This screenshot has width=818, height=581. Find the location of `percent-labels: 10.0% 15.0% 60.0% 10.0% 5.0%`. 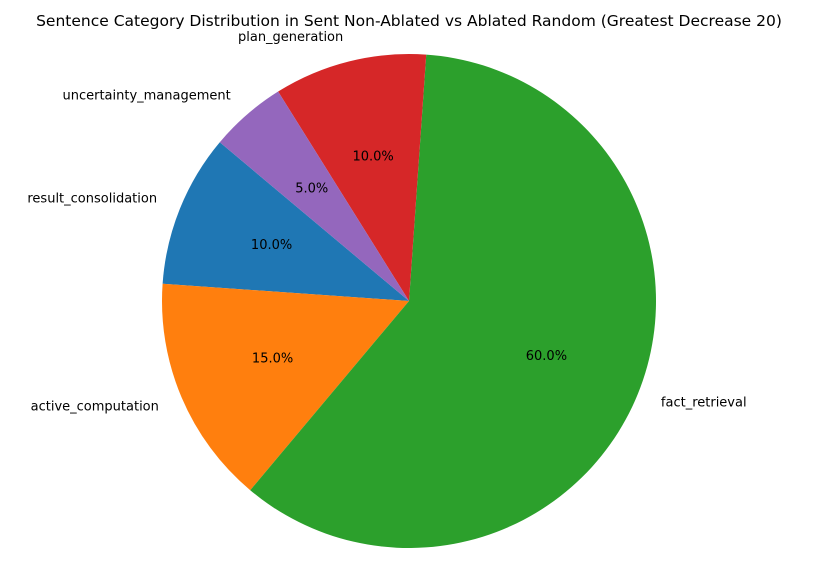

percent-labels: 10.0% 15.0% 60.0% 10.0% 5.0% is located at coordinates (409, 258).